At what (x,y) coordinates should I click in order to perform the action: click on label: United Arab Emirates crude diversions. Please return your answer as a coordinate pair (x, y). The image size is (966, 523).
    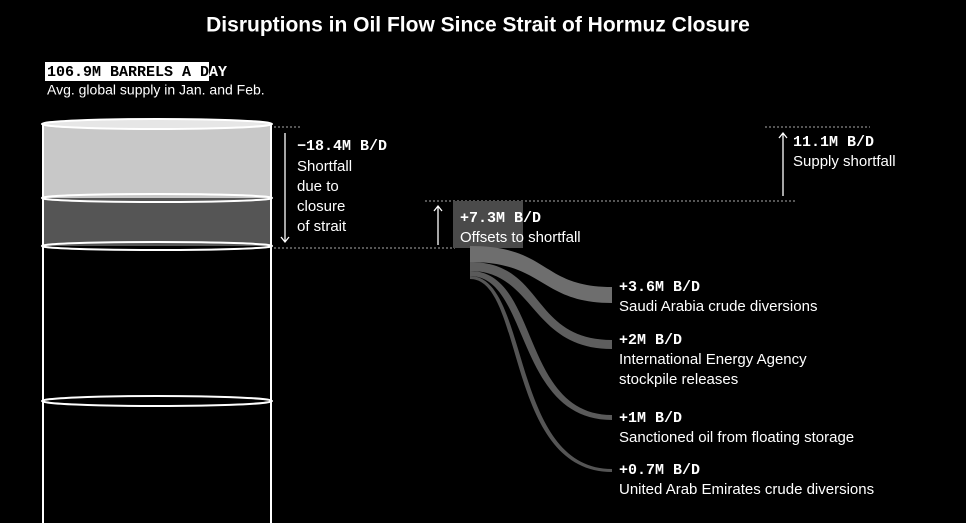
    Looking at the image, I should click on (746, 489).